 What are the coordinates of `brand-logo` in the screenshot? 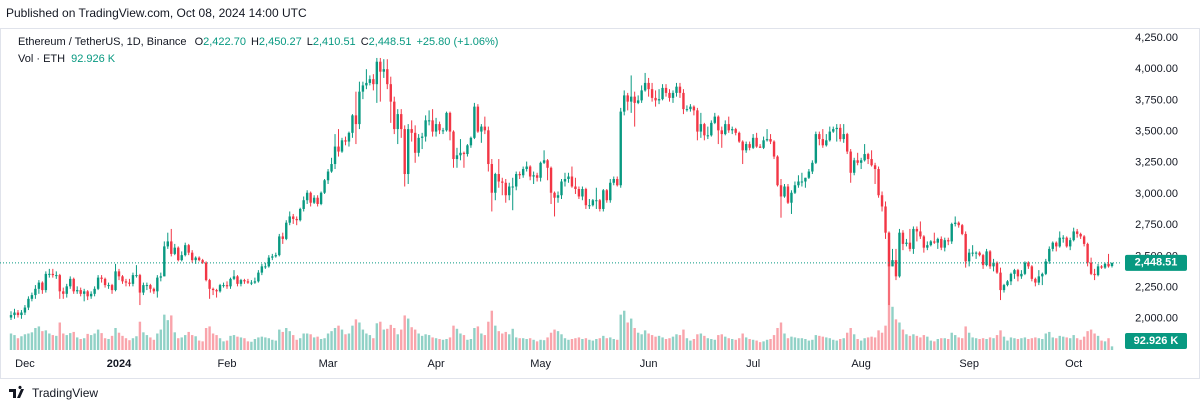 It's located at (16, 391).